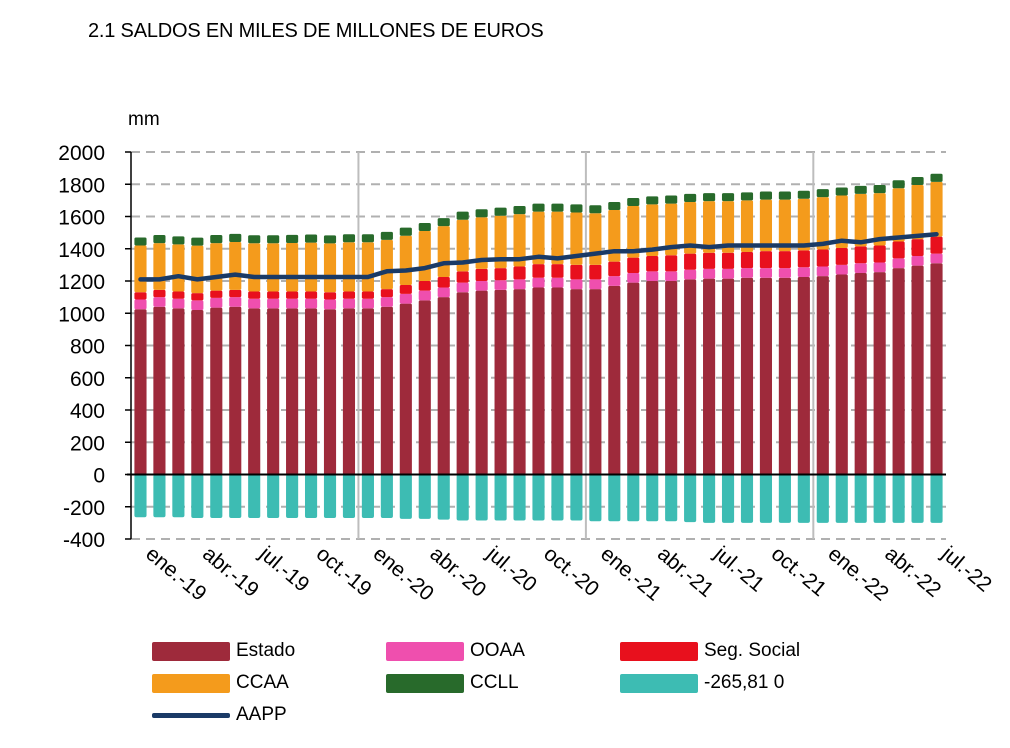 Image resolution: width=1010 pixels, height=748 pixels. Describe the element at coordinates (659, 683) in the screenshot. I see `legend-swatch` at that location.